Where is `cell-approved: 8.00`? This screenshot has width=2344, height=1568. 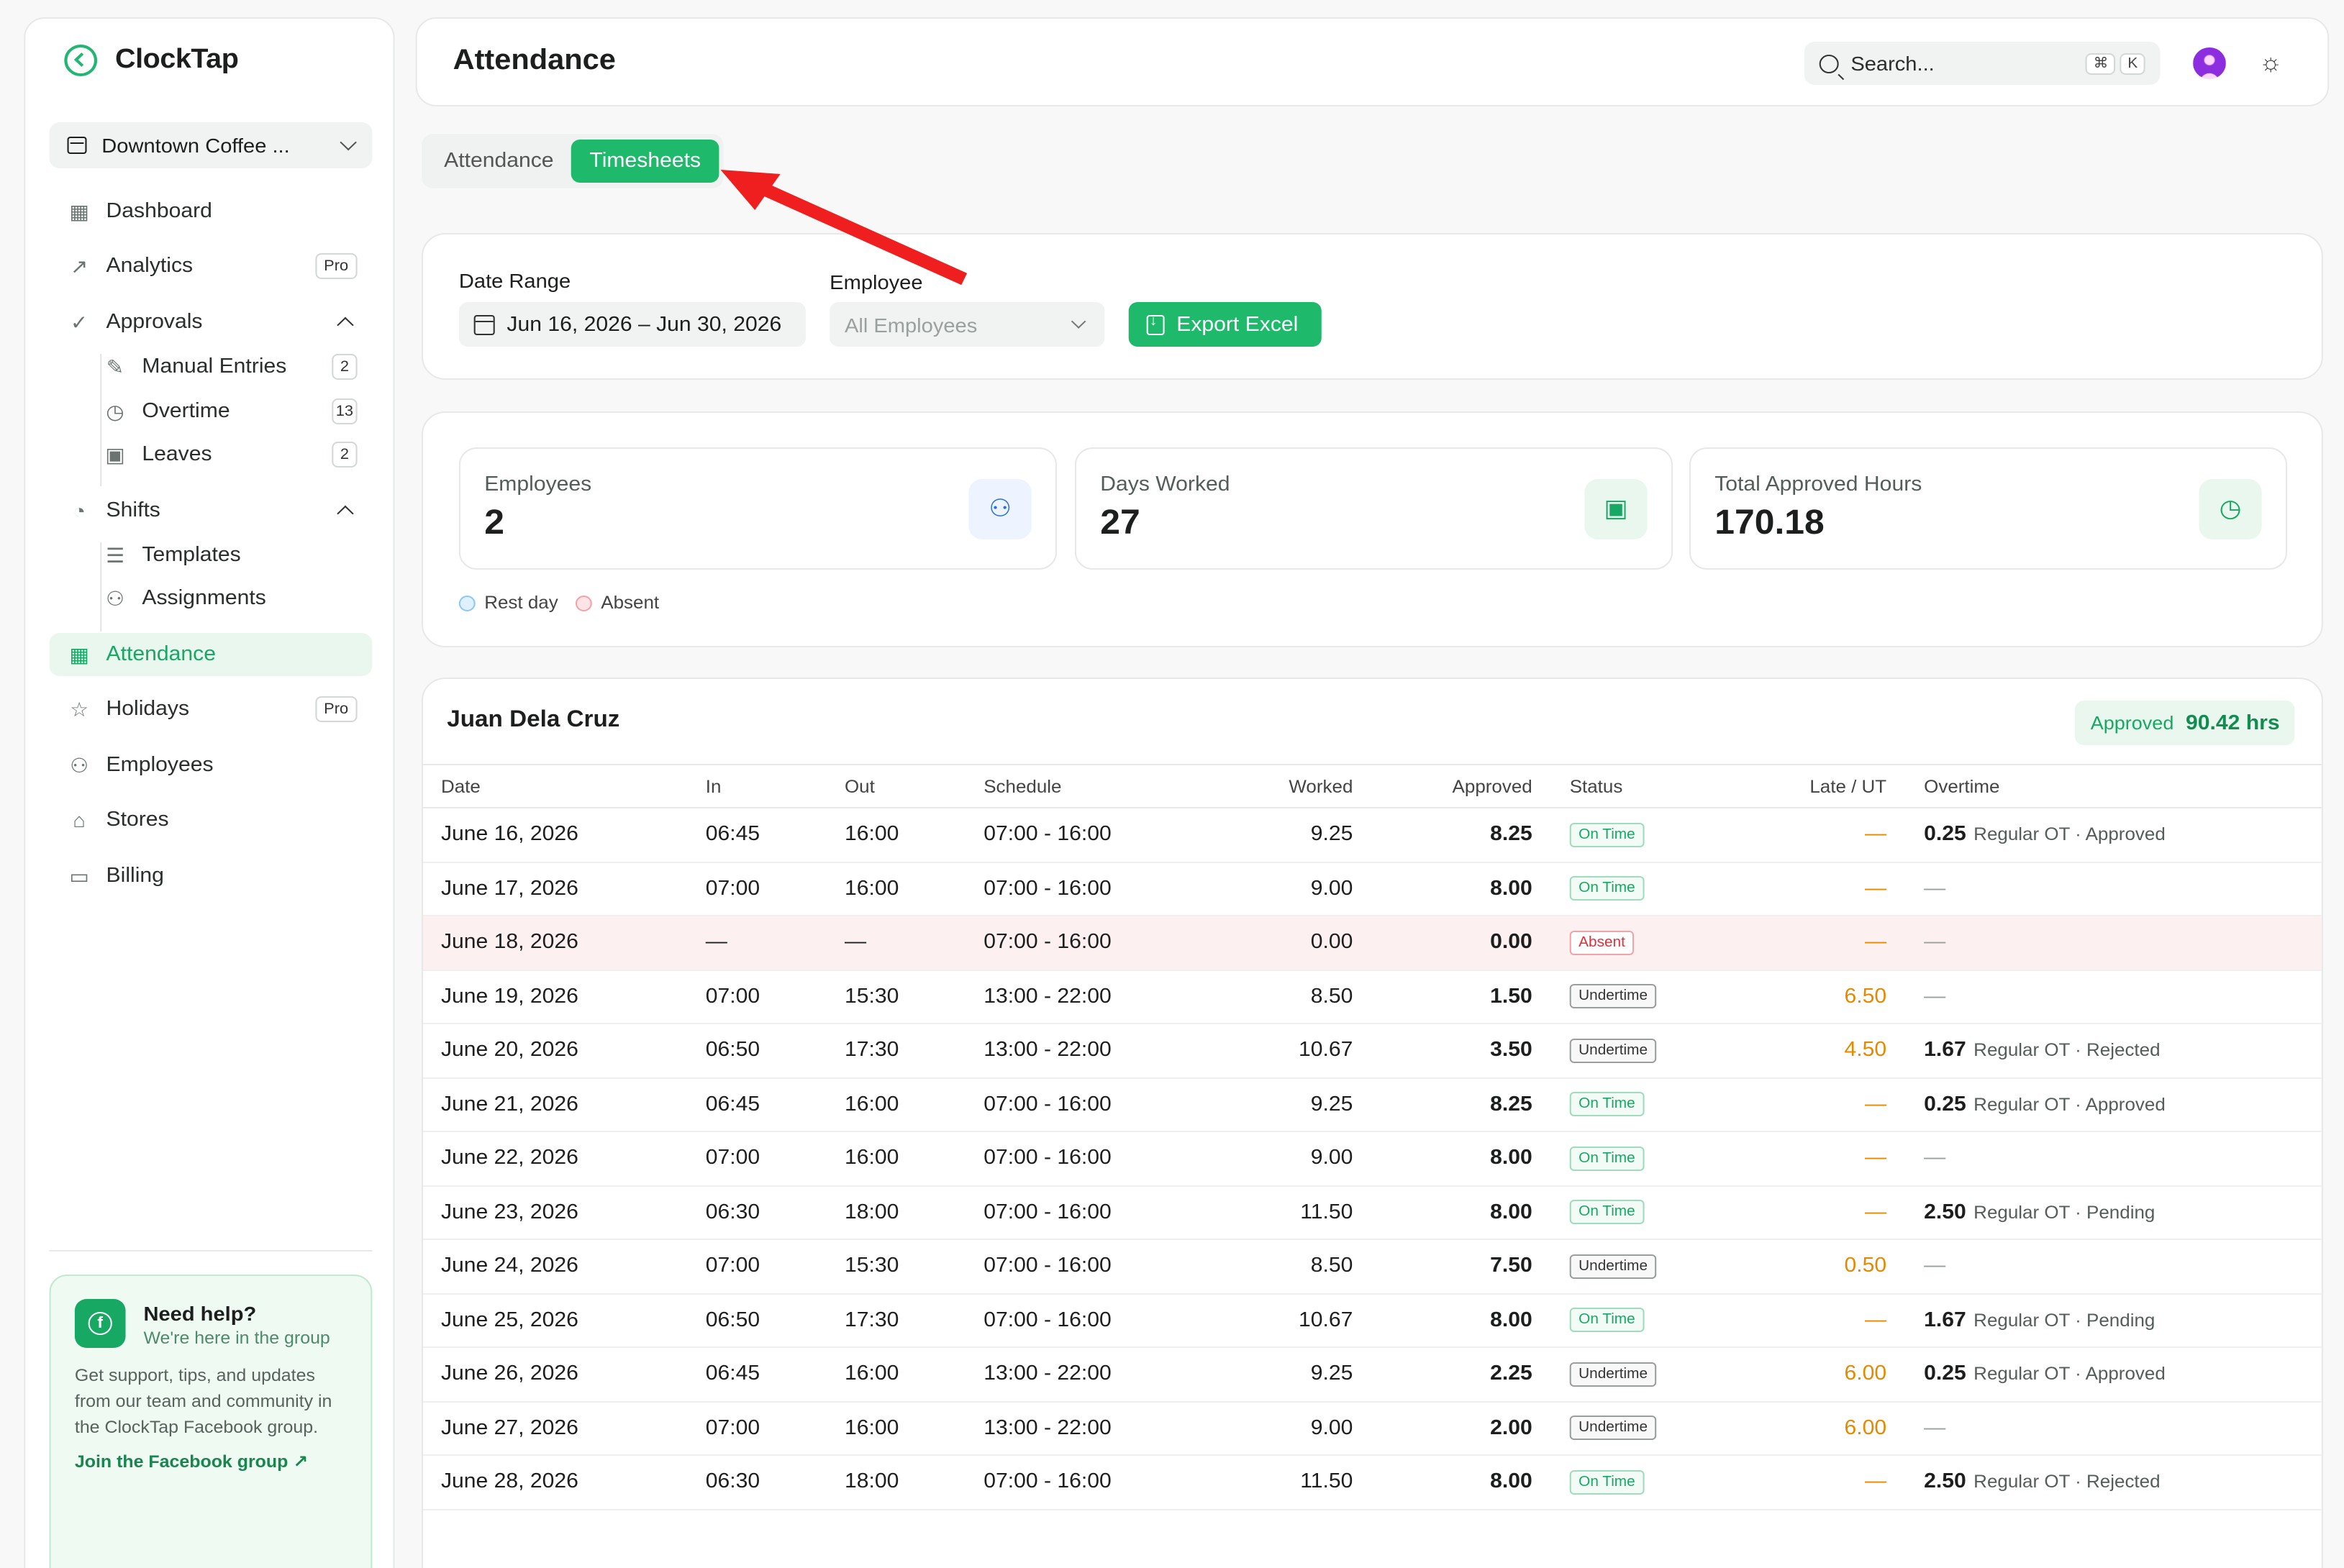
cell-approved: 8.00 is located at coordinates (1511, 889).